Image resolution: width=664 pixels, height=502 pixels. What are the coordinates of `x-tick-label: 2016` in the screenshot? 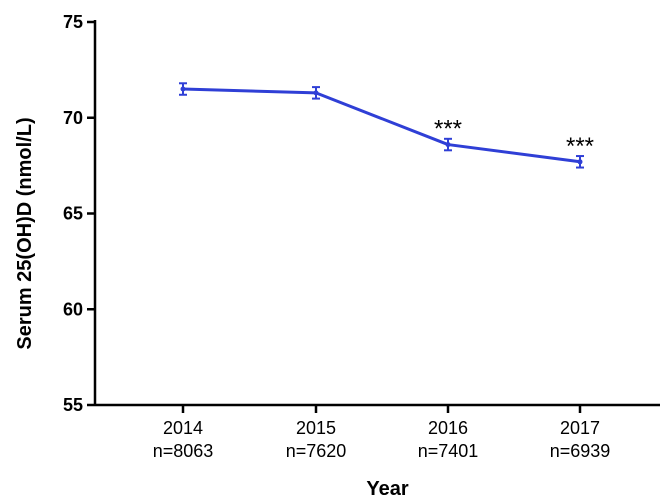 It's located at (448, 428).